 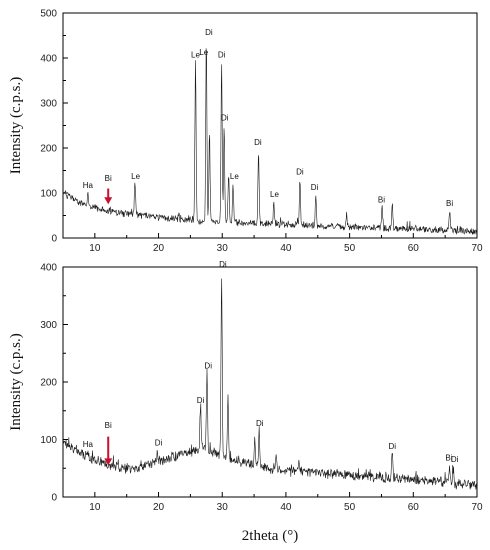 What do you see at coordinates (16, 125) in the screenshot?
I see `y-axis-label-top: Intensity (c.p.s.)` at bounding box center [16, 125].